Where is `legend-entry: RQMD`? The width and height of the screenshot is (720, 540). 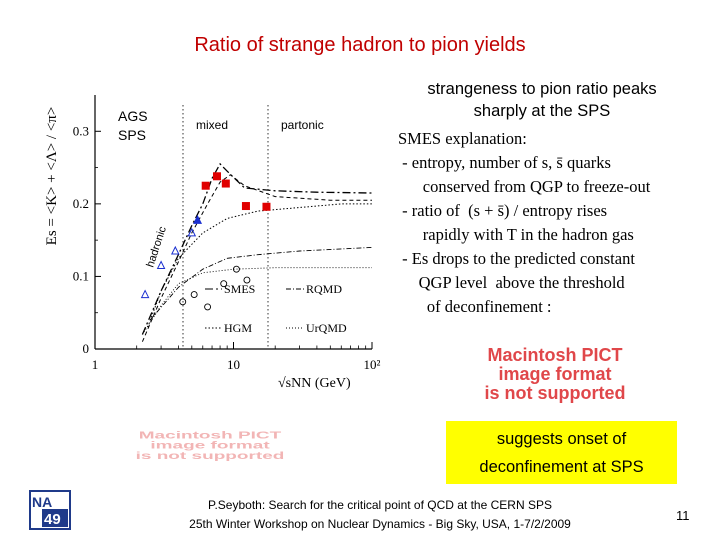 legend-entry: RQMD is located at coordinates (324, 289).